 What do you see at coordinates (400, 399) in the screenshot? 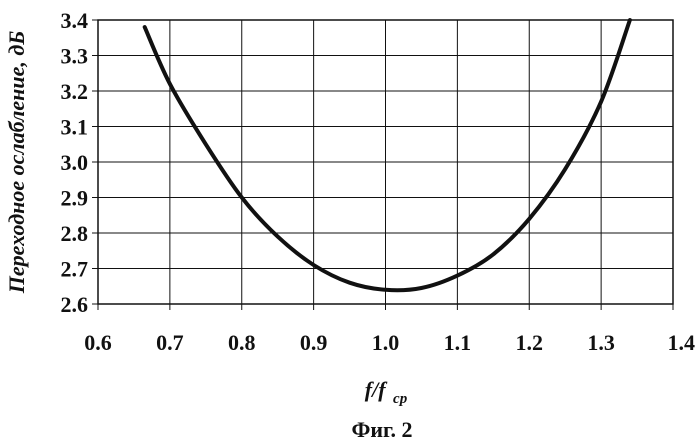
I see `x-axis-label-subscript: ср` at bounding box center [400, 399].